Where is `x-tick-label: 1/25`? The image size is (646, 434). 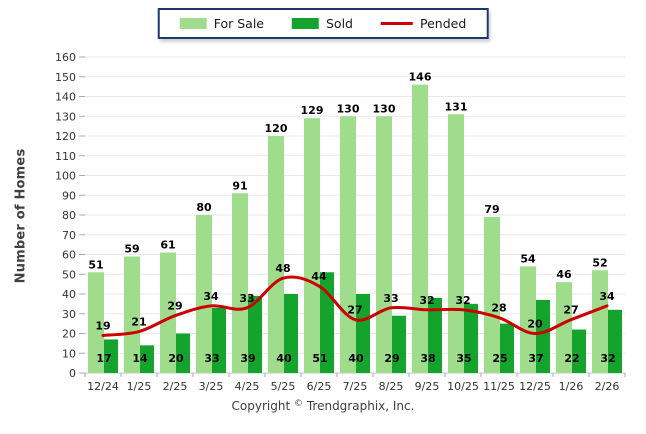 x-tick-label: 1/25 is located at coordinates (139, 386).